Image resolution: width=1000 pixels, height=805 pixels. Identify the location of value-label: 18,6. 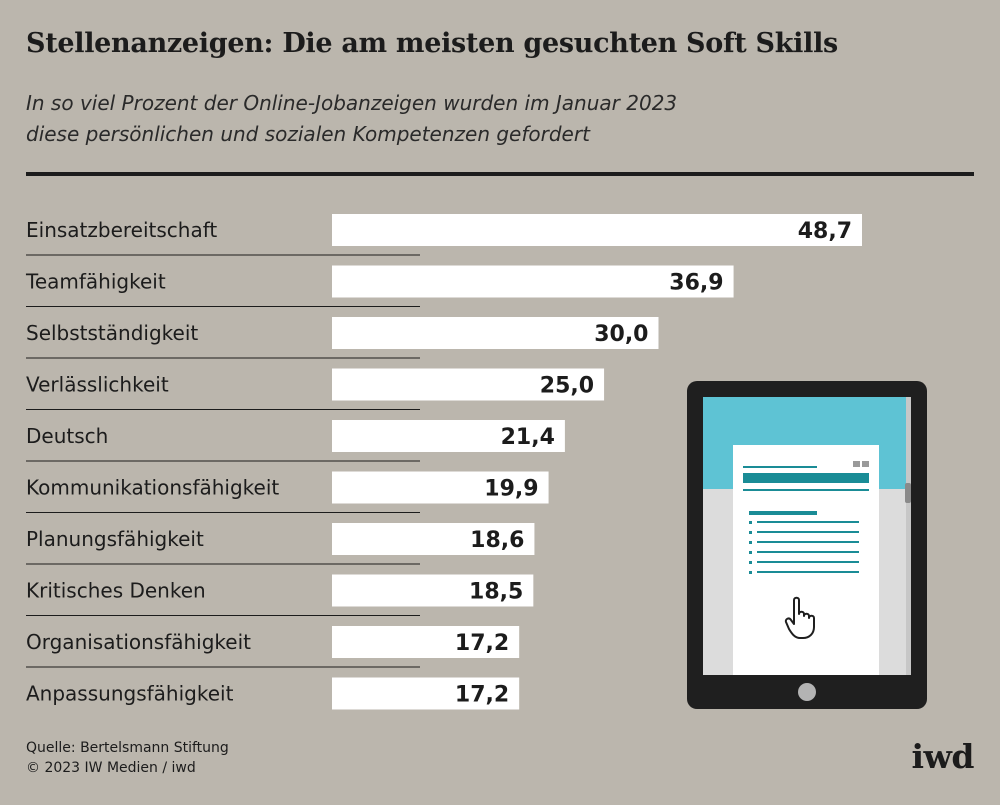
(497, 540).